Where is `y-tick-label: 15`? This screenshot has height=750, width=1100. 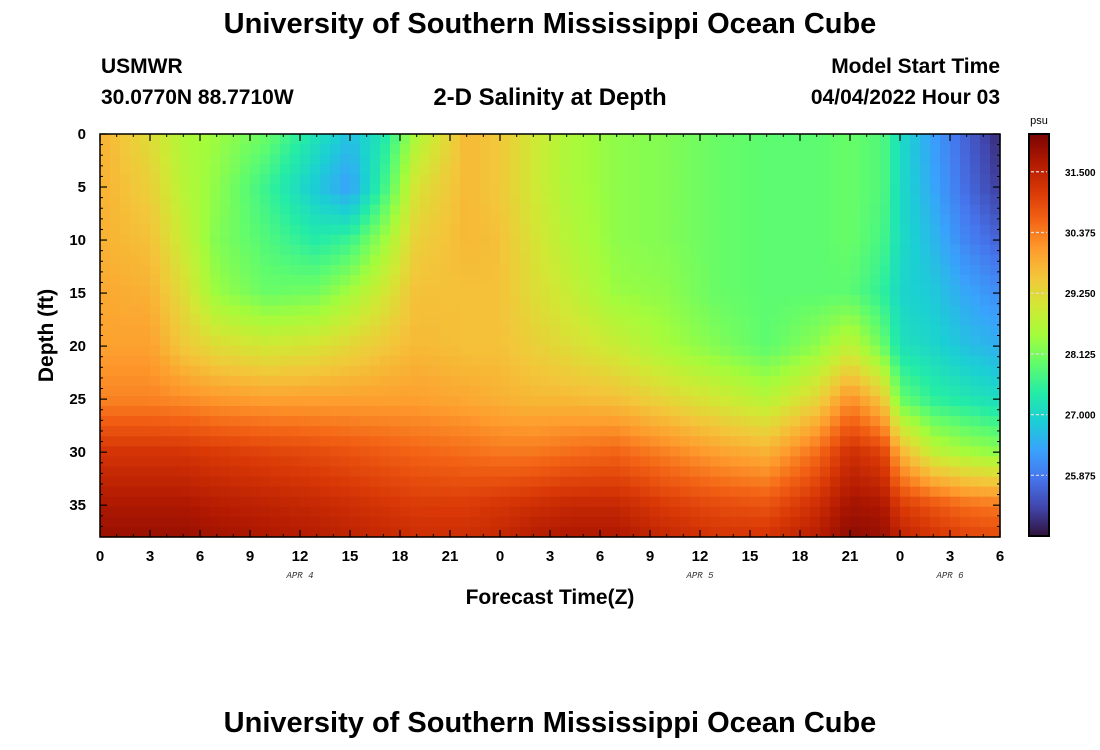
y-tick-label: 15 is located at coordinates (77, 293).